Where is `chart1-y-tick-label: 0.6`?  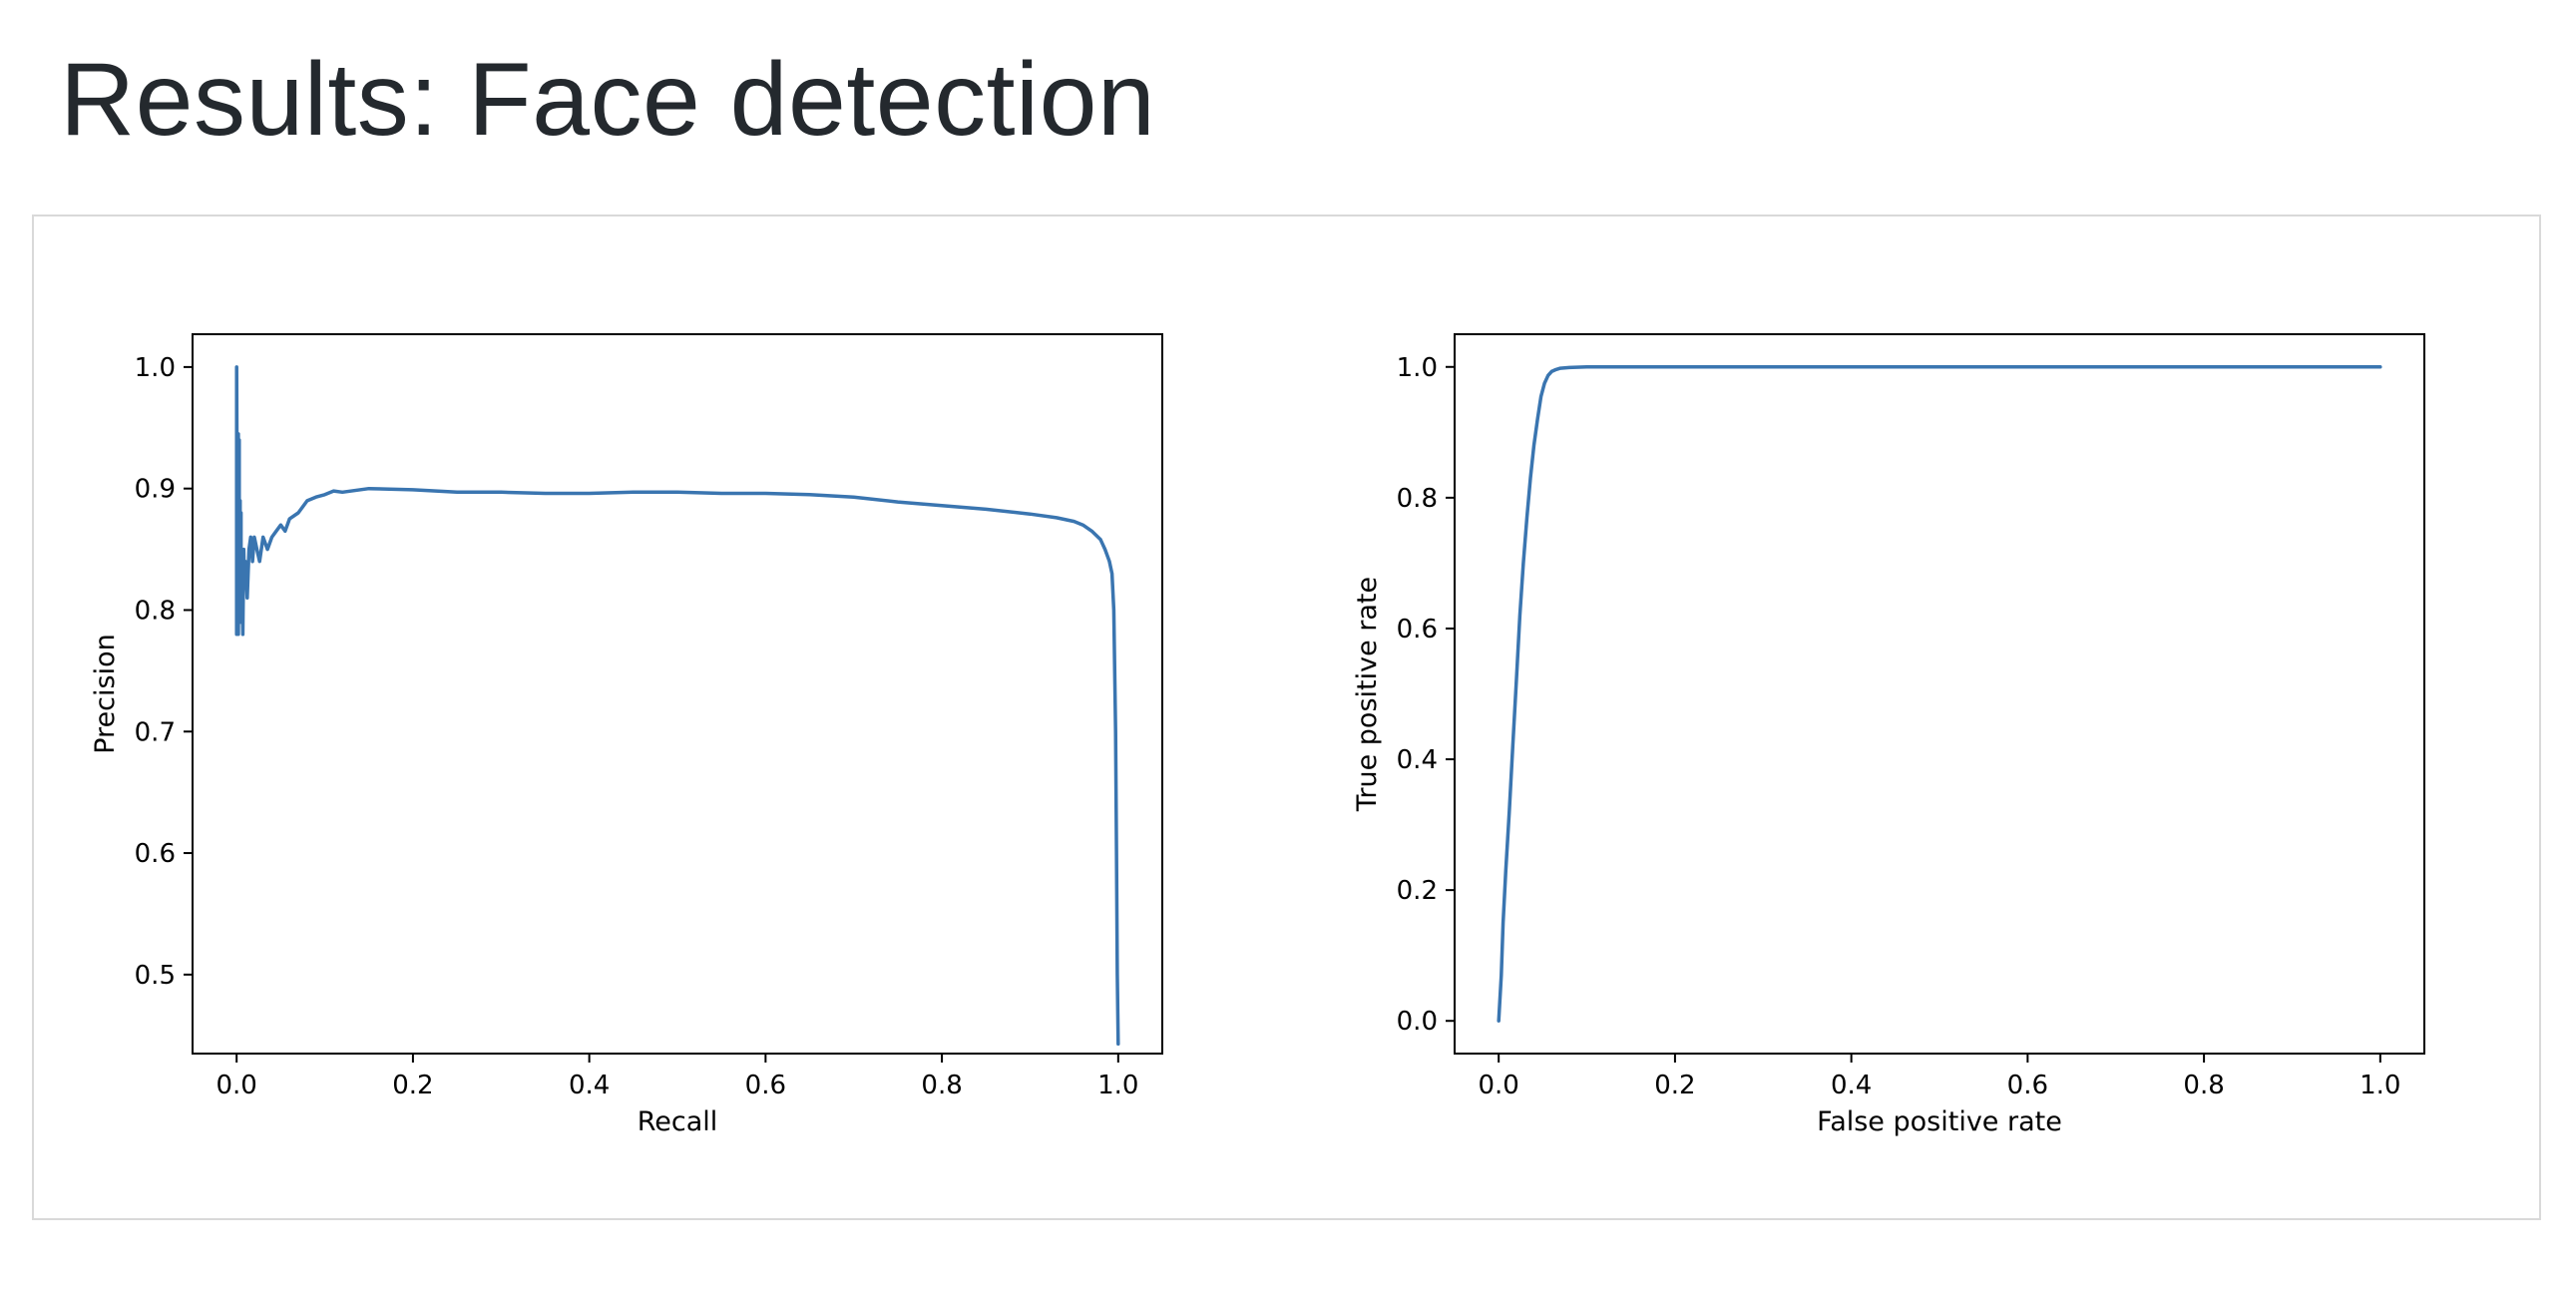
chart1-y-tick-label: 0.6 is located at coordinates (155, 854).